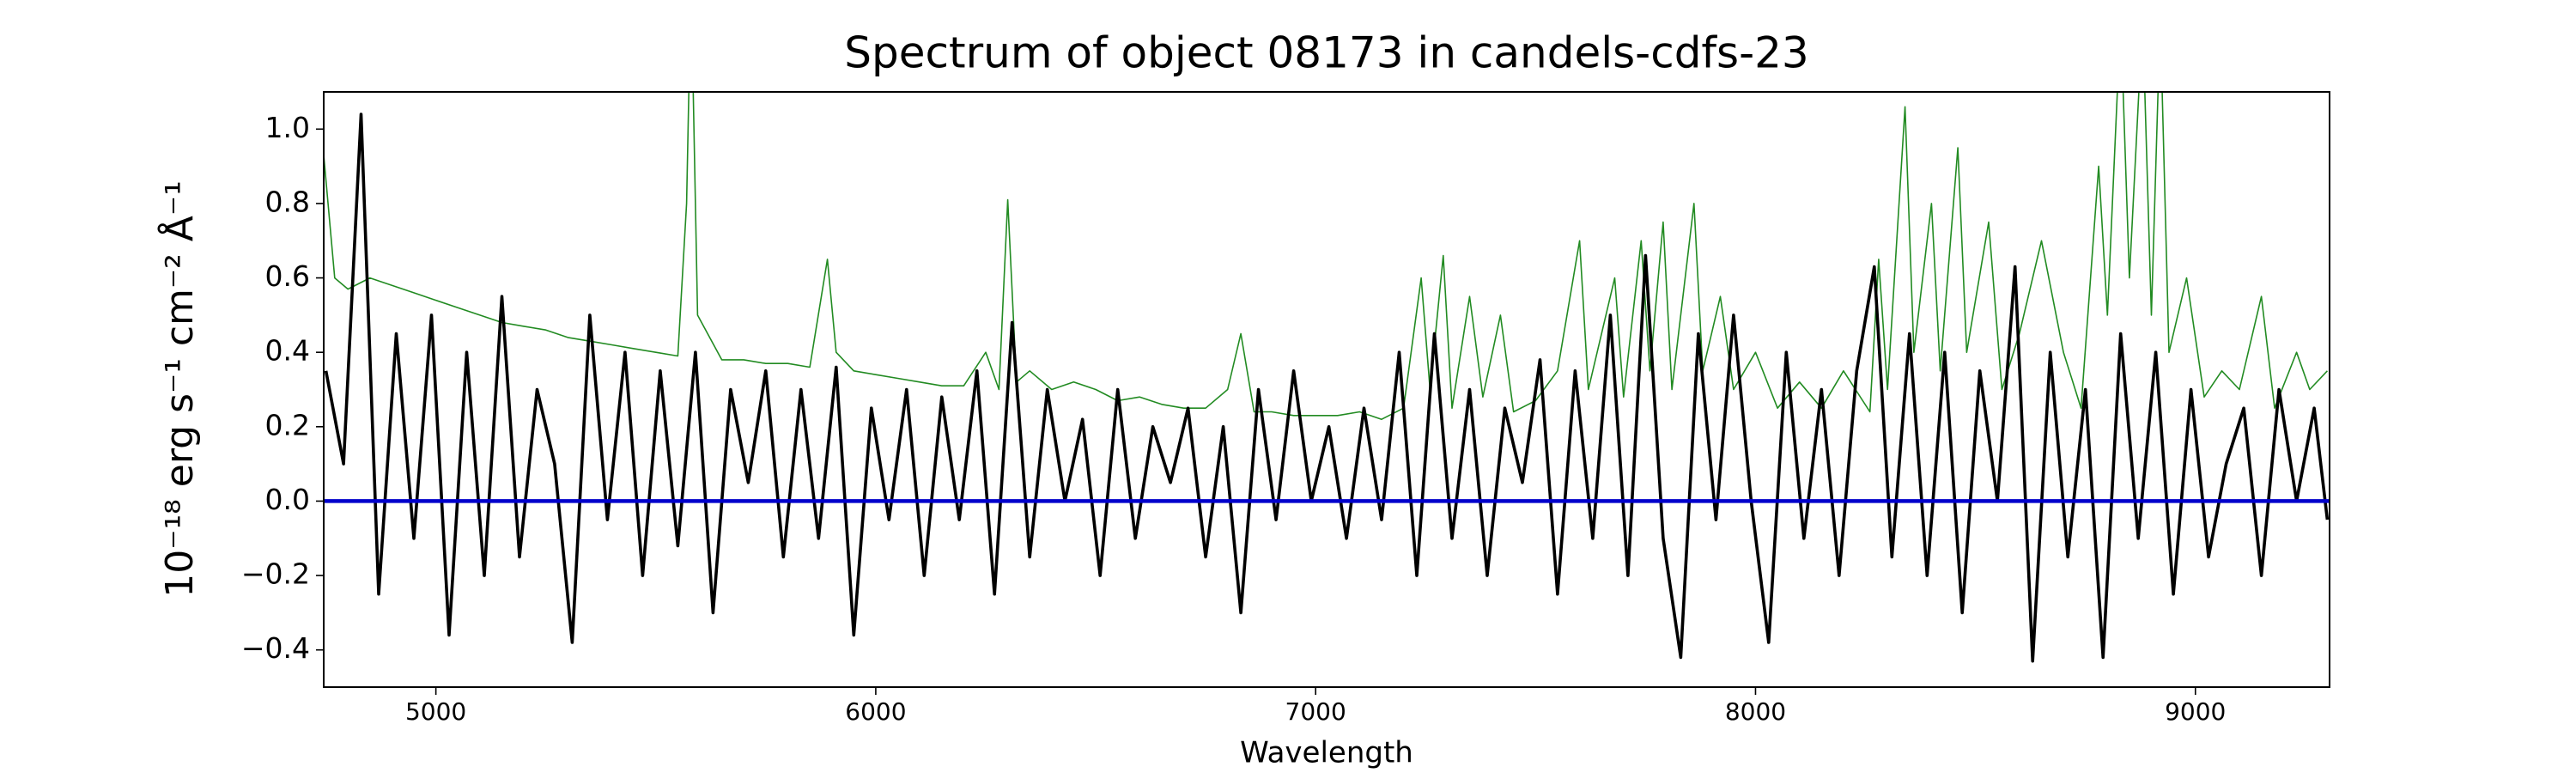  I want to click on y-tick-label: −0.4, so click(275, 648).